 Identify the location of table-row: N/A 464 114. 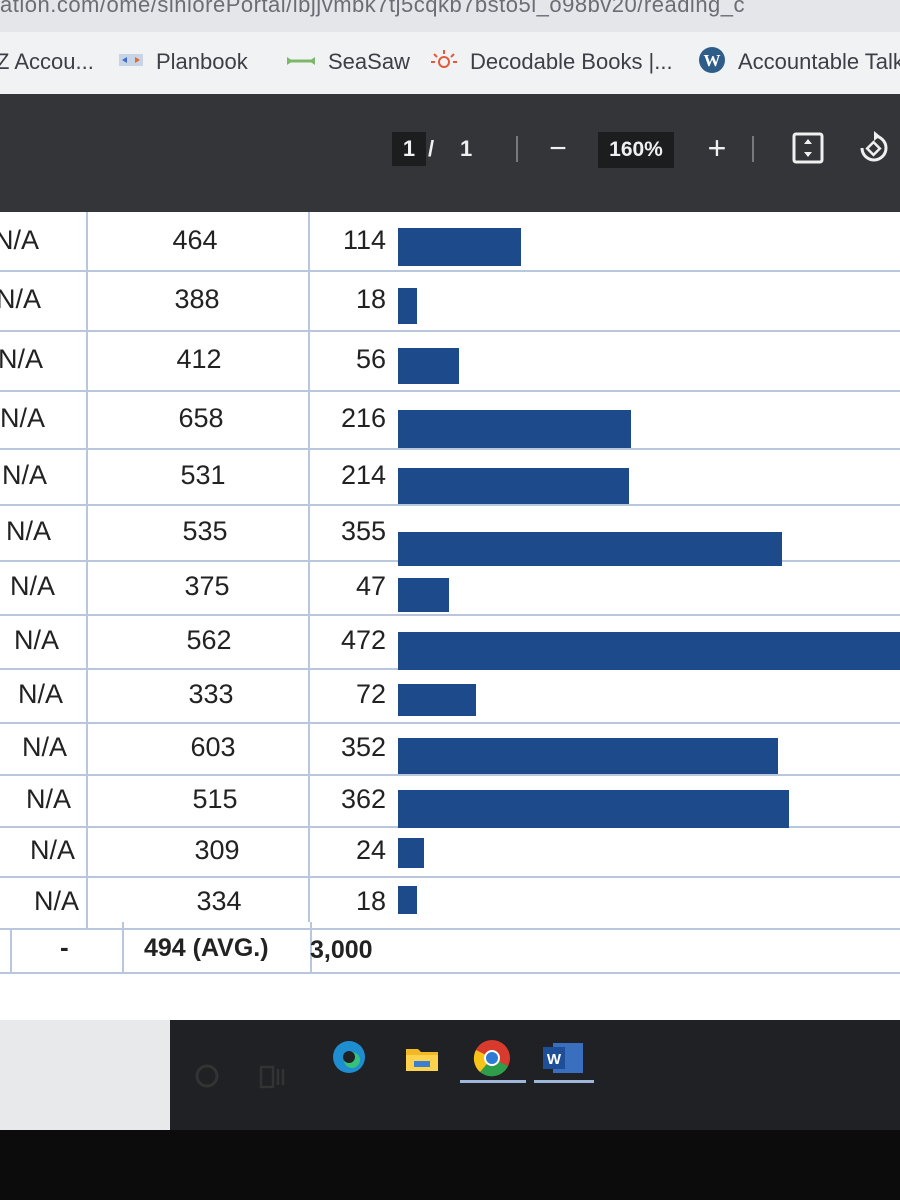
(450, 242).